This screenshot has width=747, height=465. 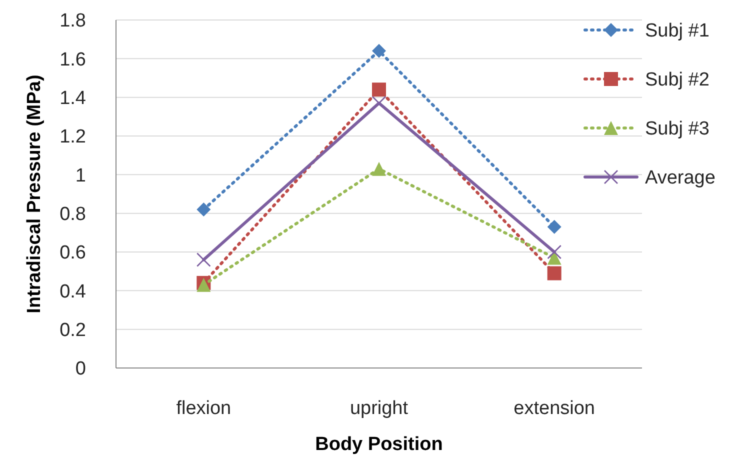 What do you see at coordinates (73, 214) in the screenshot?
I see `y-tick-label: 0.8` at bounding box center [73, 214].